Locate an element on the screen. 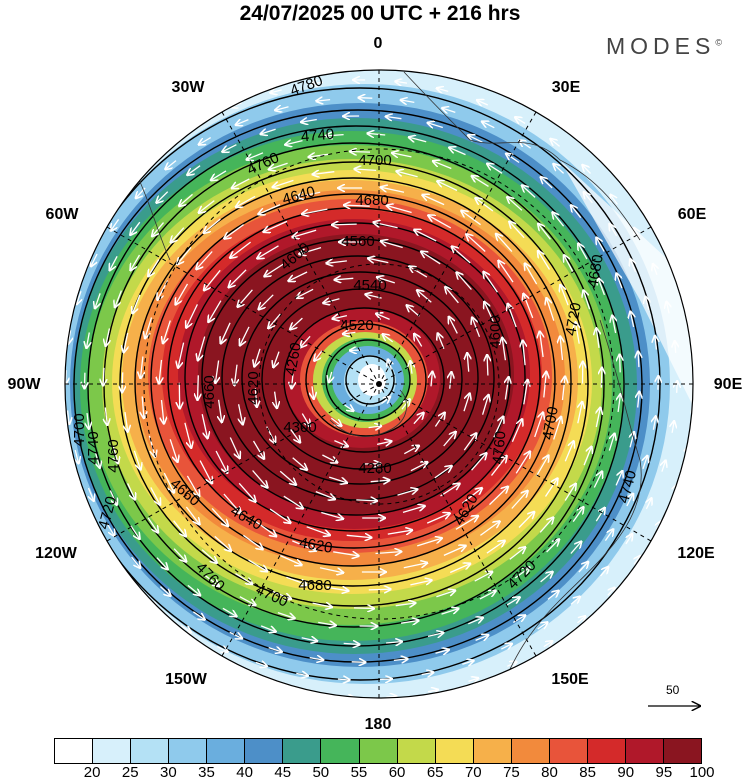  contour-label: 4600 is located at coordinates (495, 331).